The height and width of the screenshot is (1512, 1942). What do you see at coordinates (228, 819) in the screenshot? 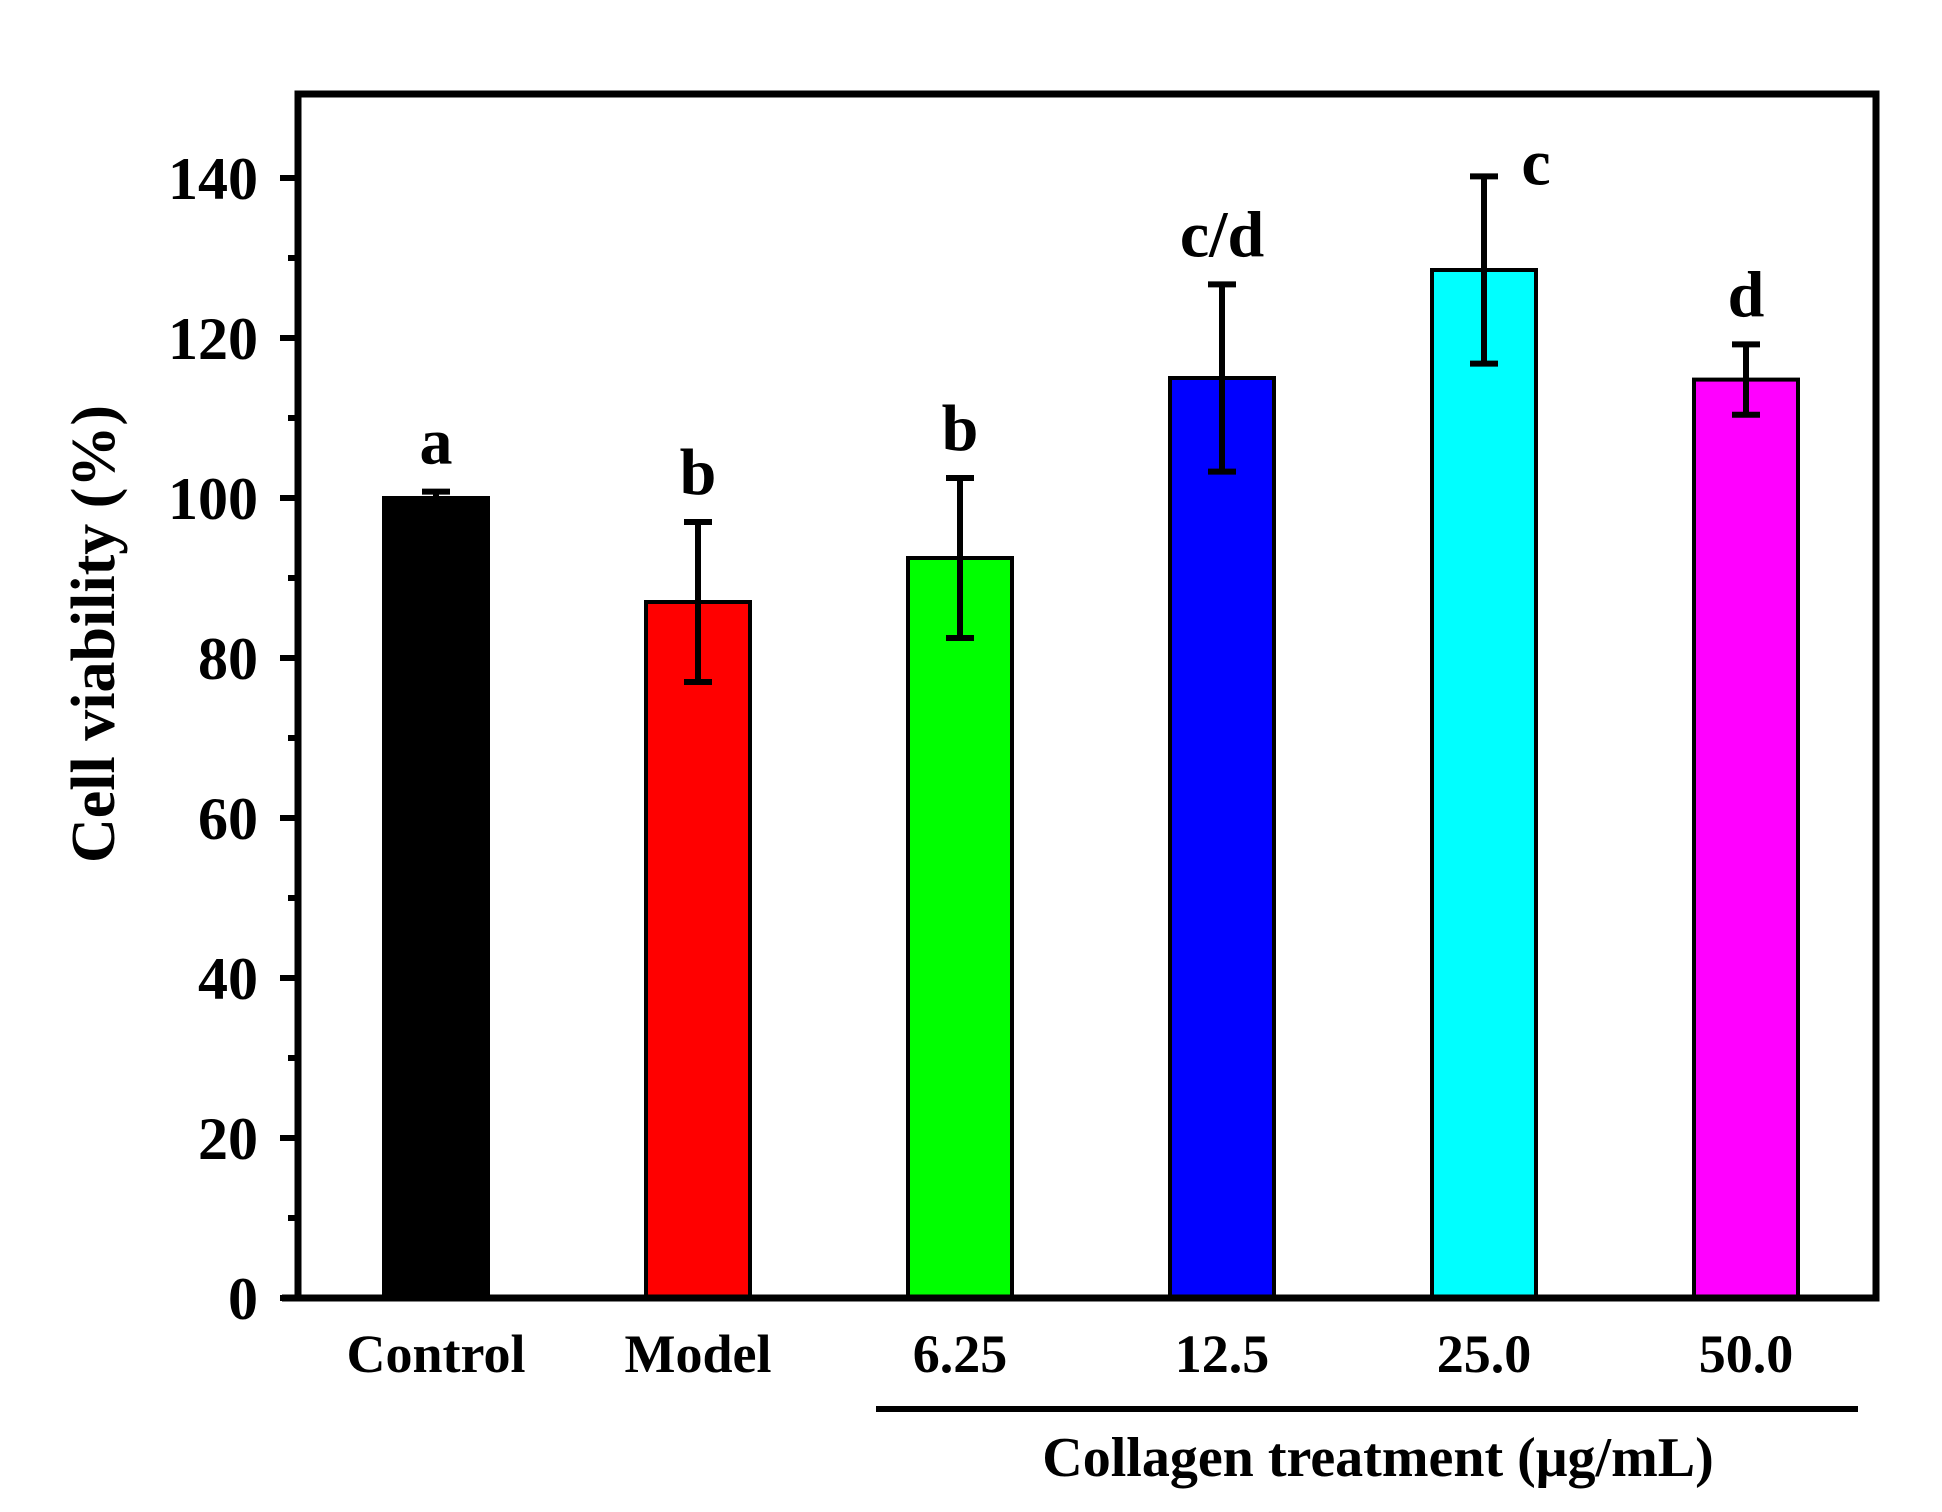
I see `y-tick-label-60: 60` at bounding box center [228, 819].